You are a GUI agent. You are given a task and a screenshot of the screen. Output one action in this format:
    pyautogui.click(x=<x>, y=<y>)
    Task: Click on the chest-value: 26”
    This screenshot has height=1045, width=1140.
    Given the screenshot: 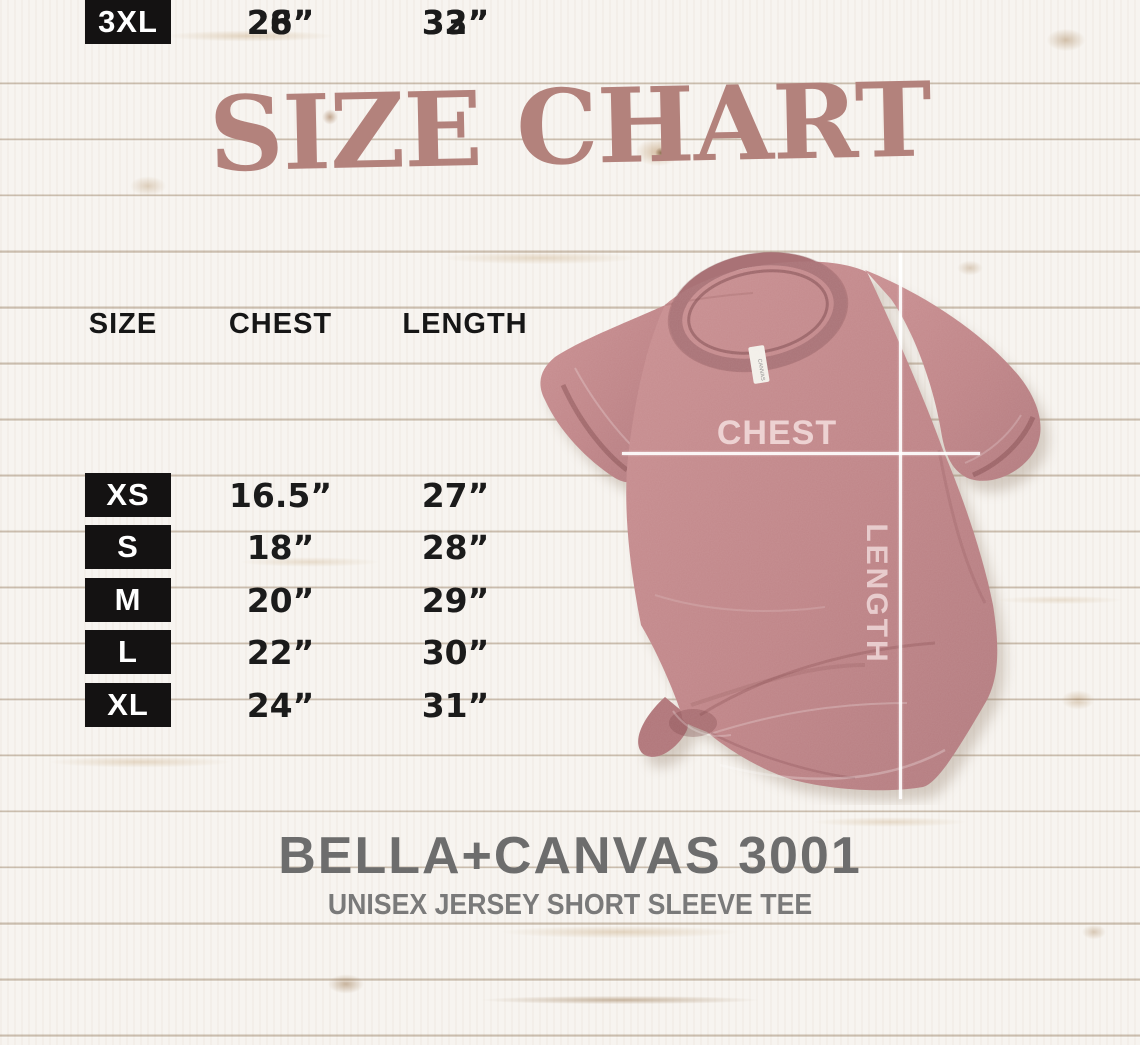 What is the action you would take?
    pyautogui.click(x=280, y=22)
    